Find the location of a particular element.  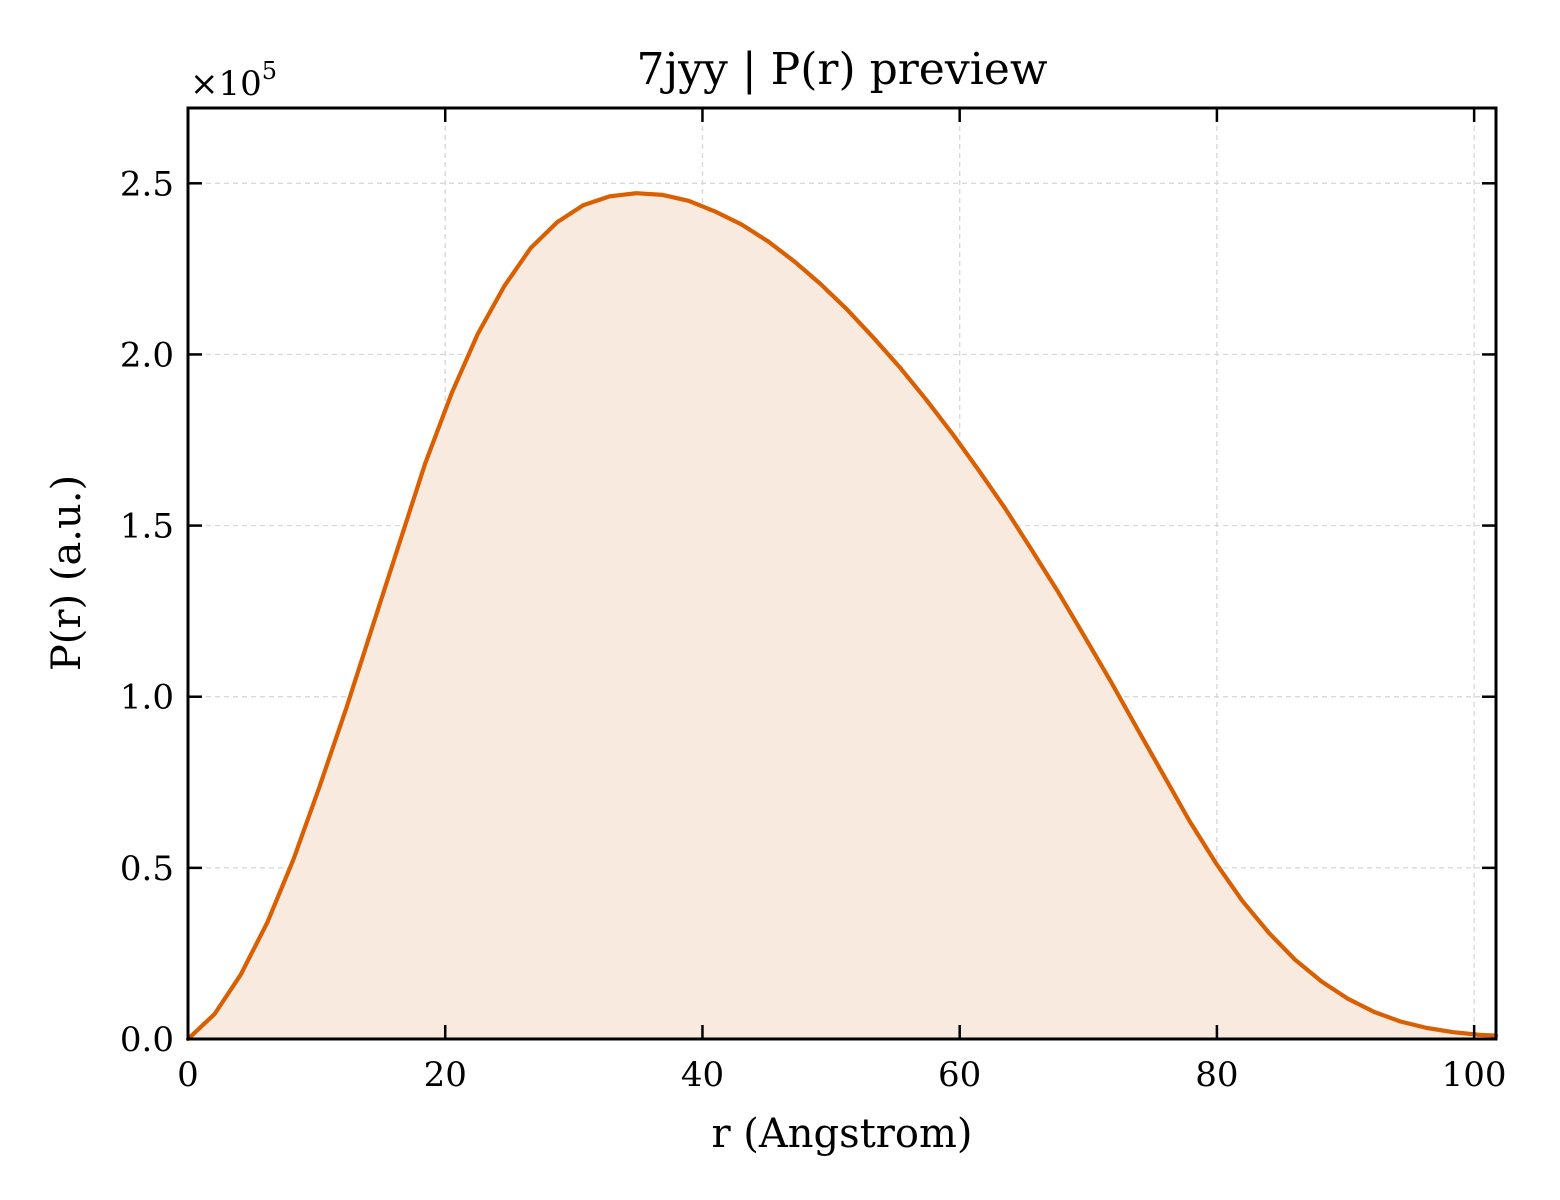

x-tick-label: 20 is located at coordinates (445, 1075).